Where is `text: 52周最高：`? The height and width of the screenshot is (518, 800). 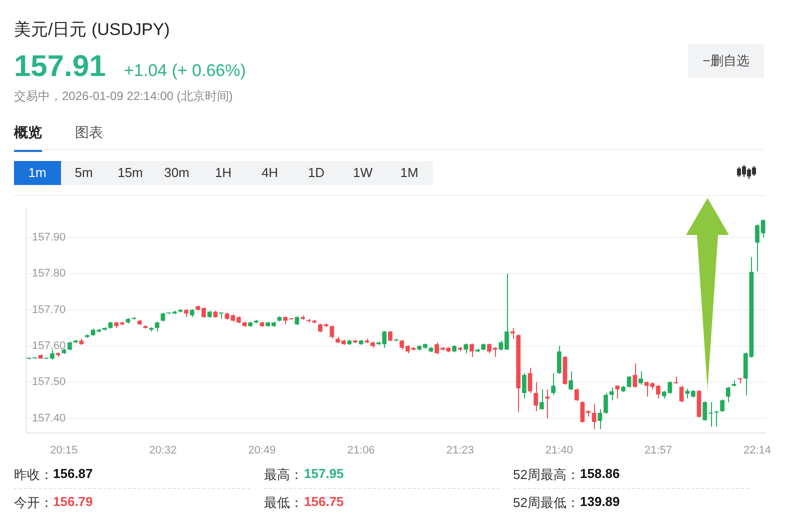
text: 52周最高： is located at coordinates (546, 475).